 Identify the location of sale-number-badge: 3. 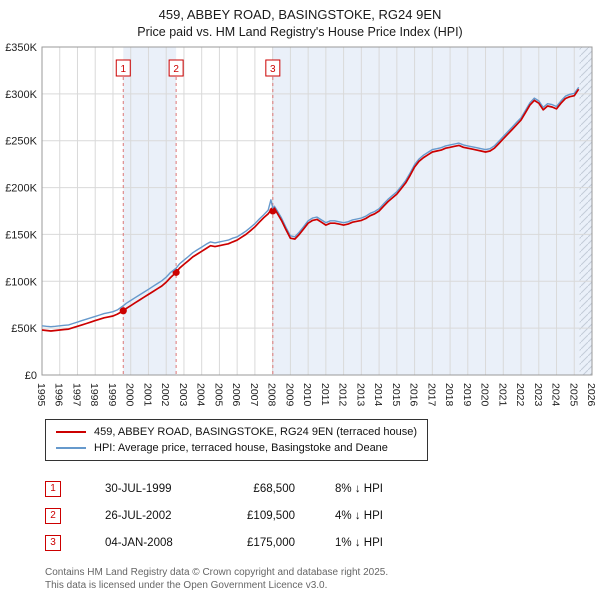
(53, 542).